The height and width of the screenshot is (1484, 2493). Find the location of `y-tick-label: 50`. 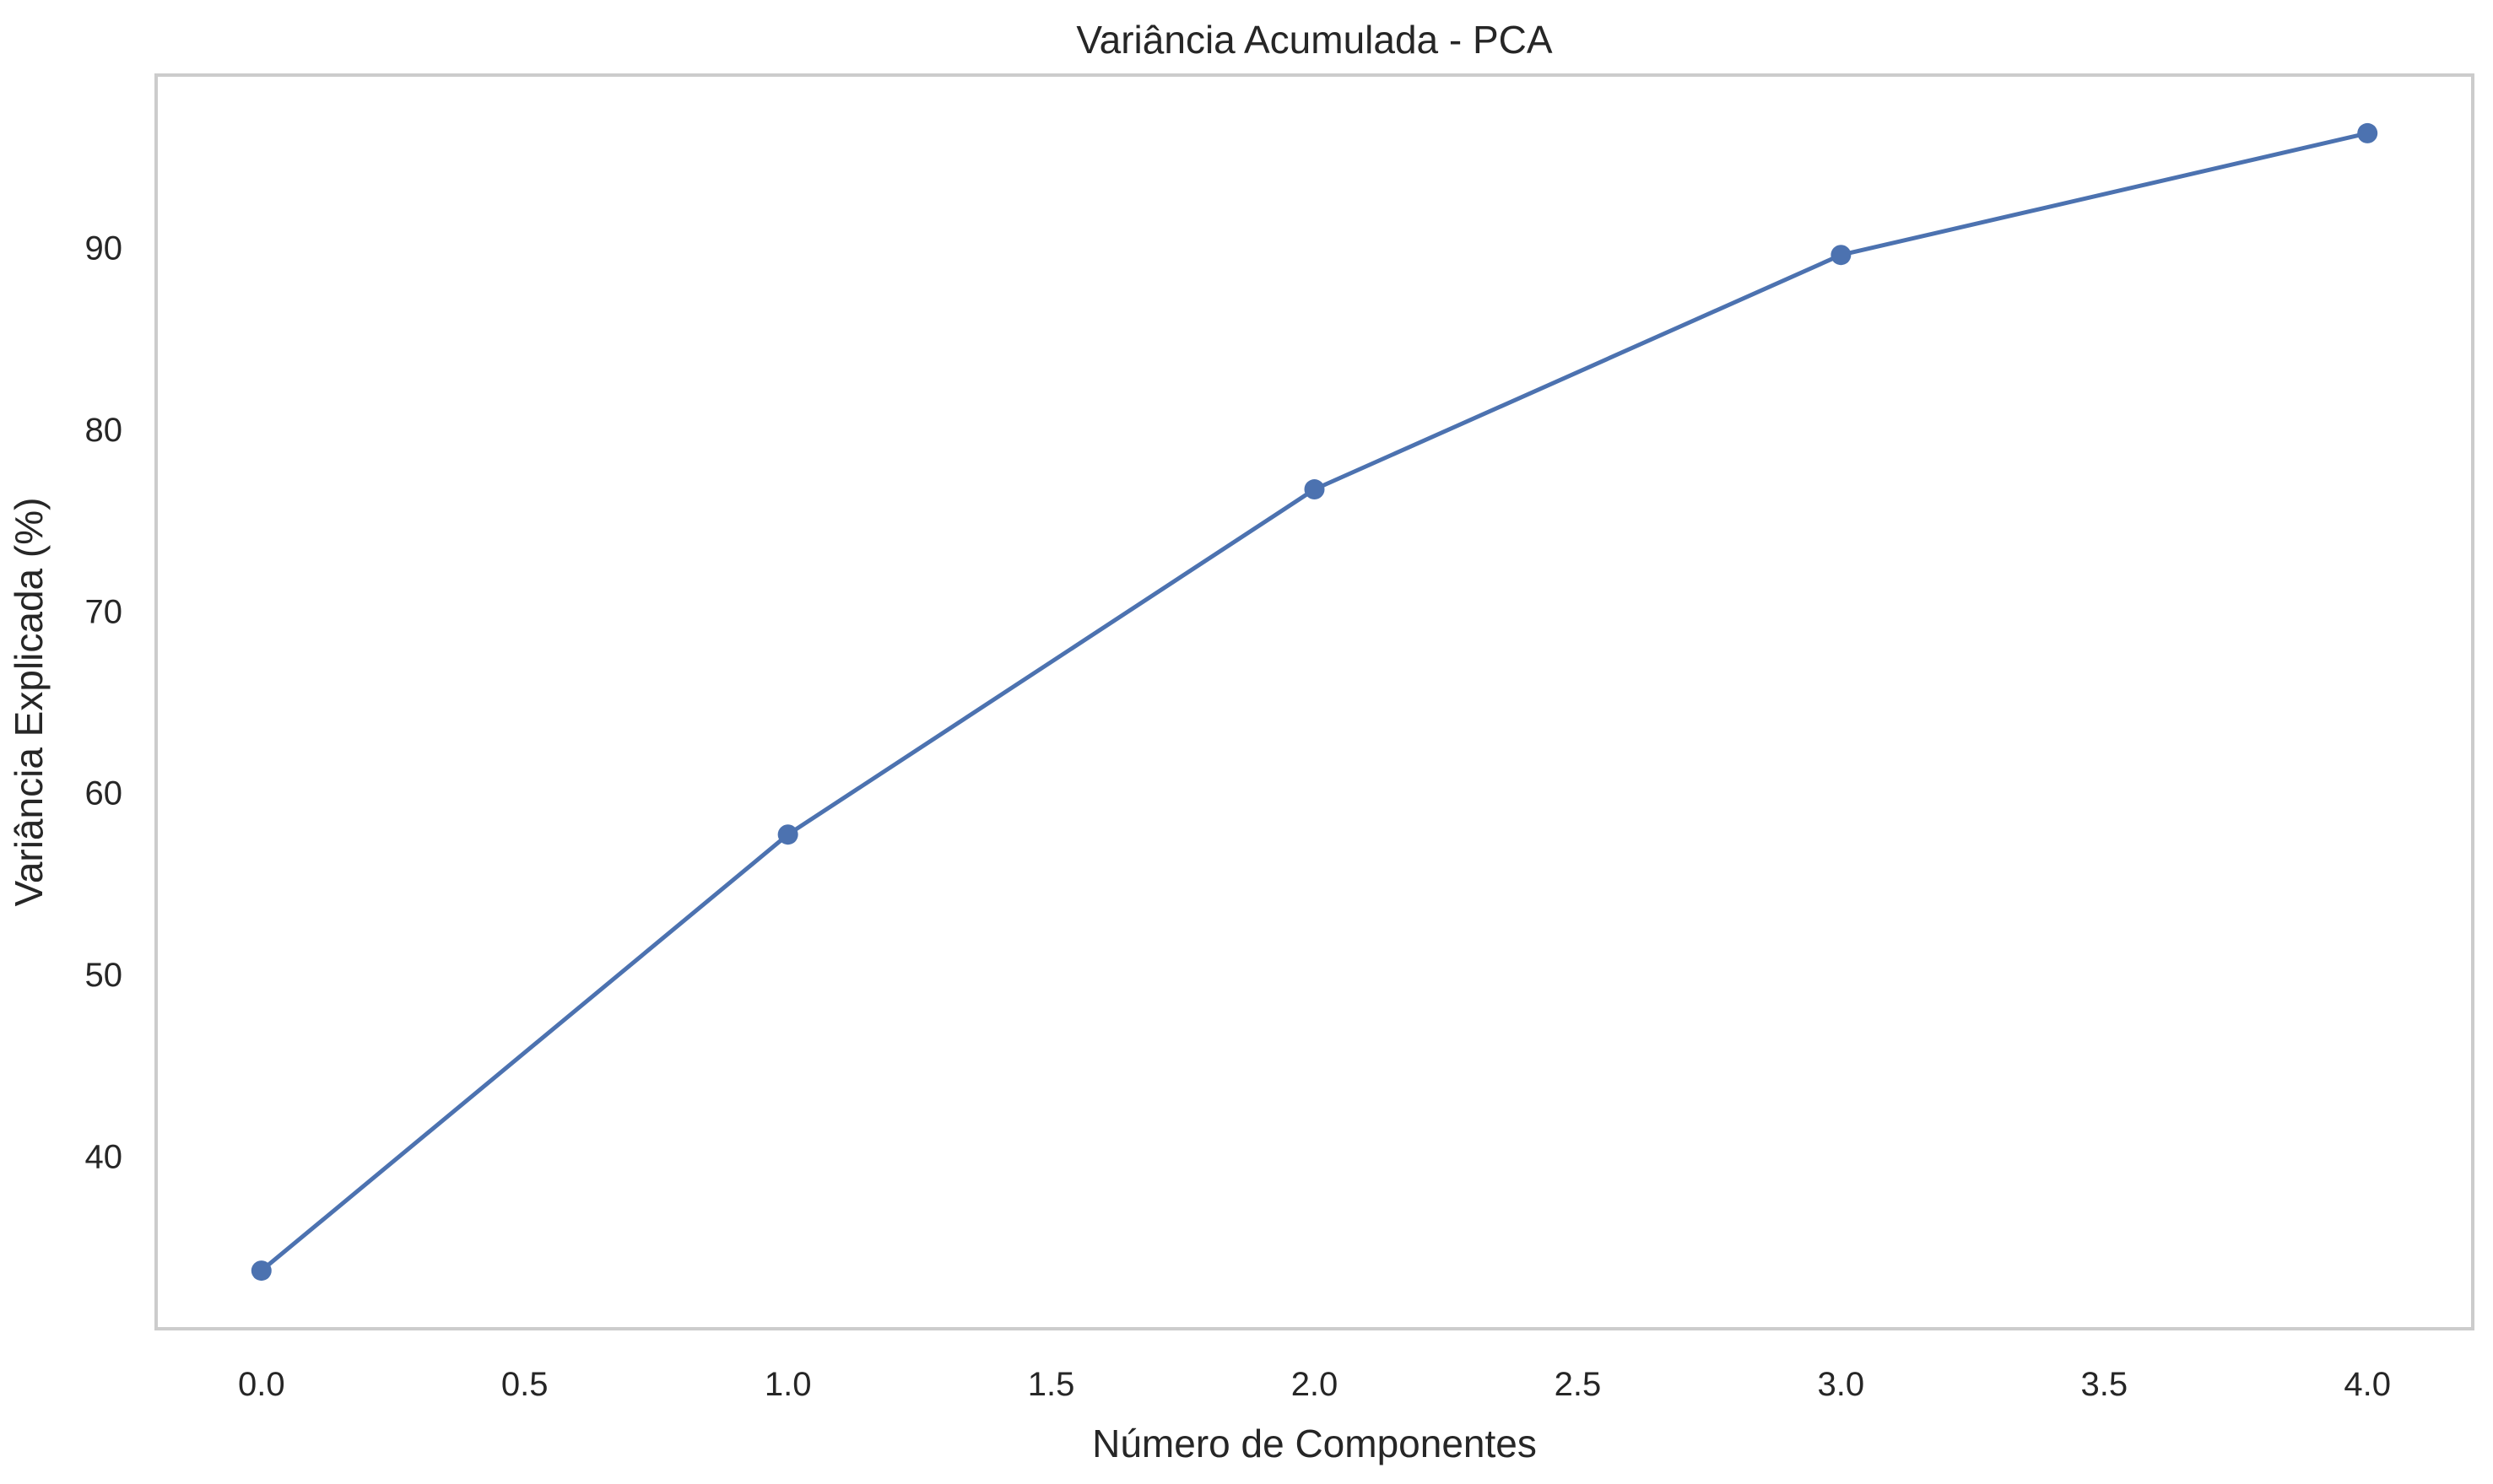

y-tick-label: 50 is located at coordinates (104, 975).